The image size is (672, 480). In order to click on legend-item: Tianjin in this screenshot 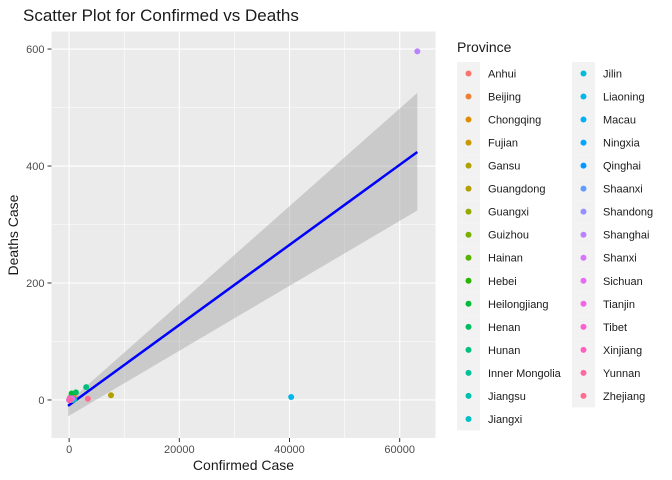, I will do `click(603, 304)`.